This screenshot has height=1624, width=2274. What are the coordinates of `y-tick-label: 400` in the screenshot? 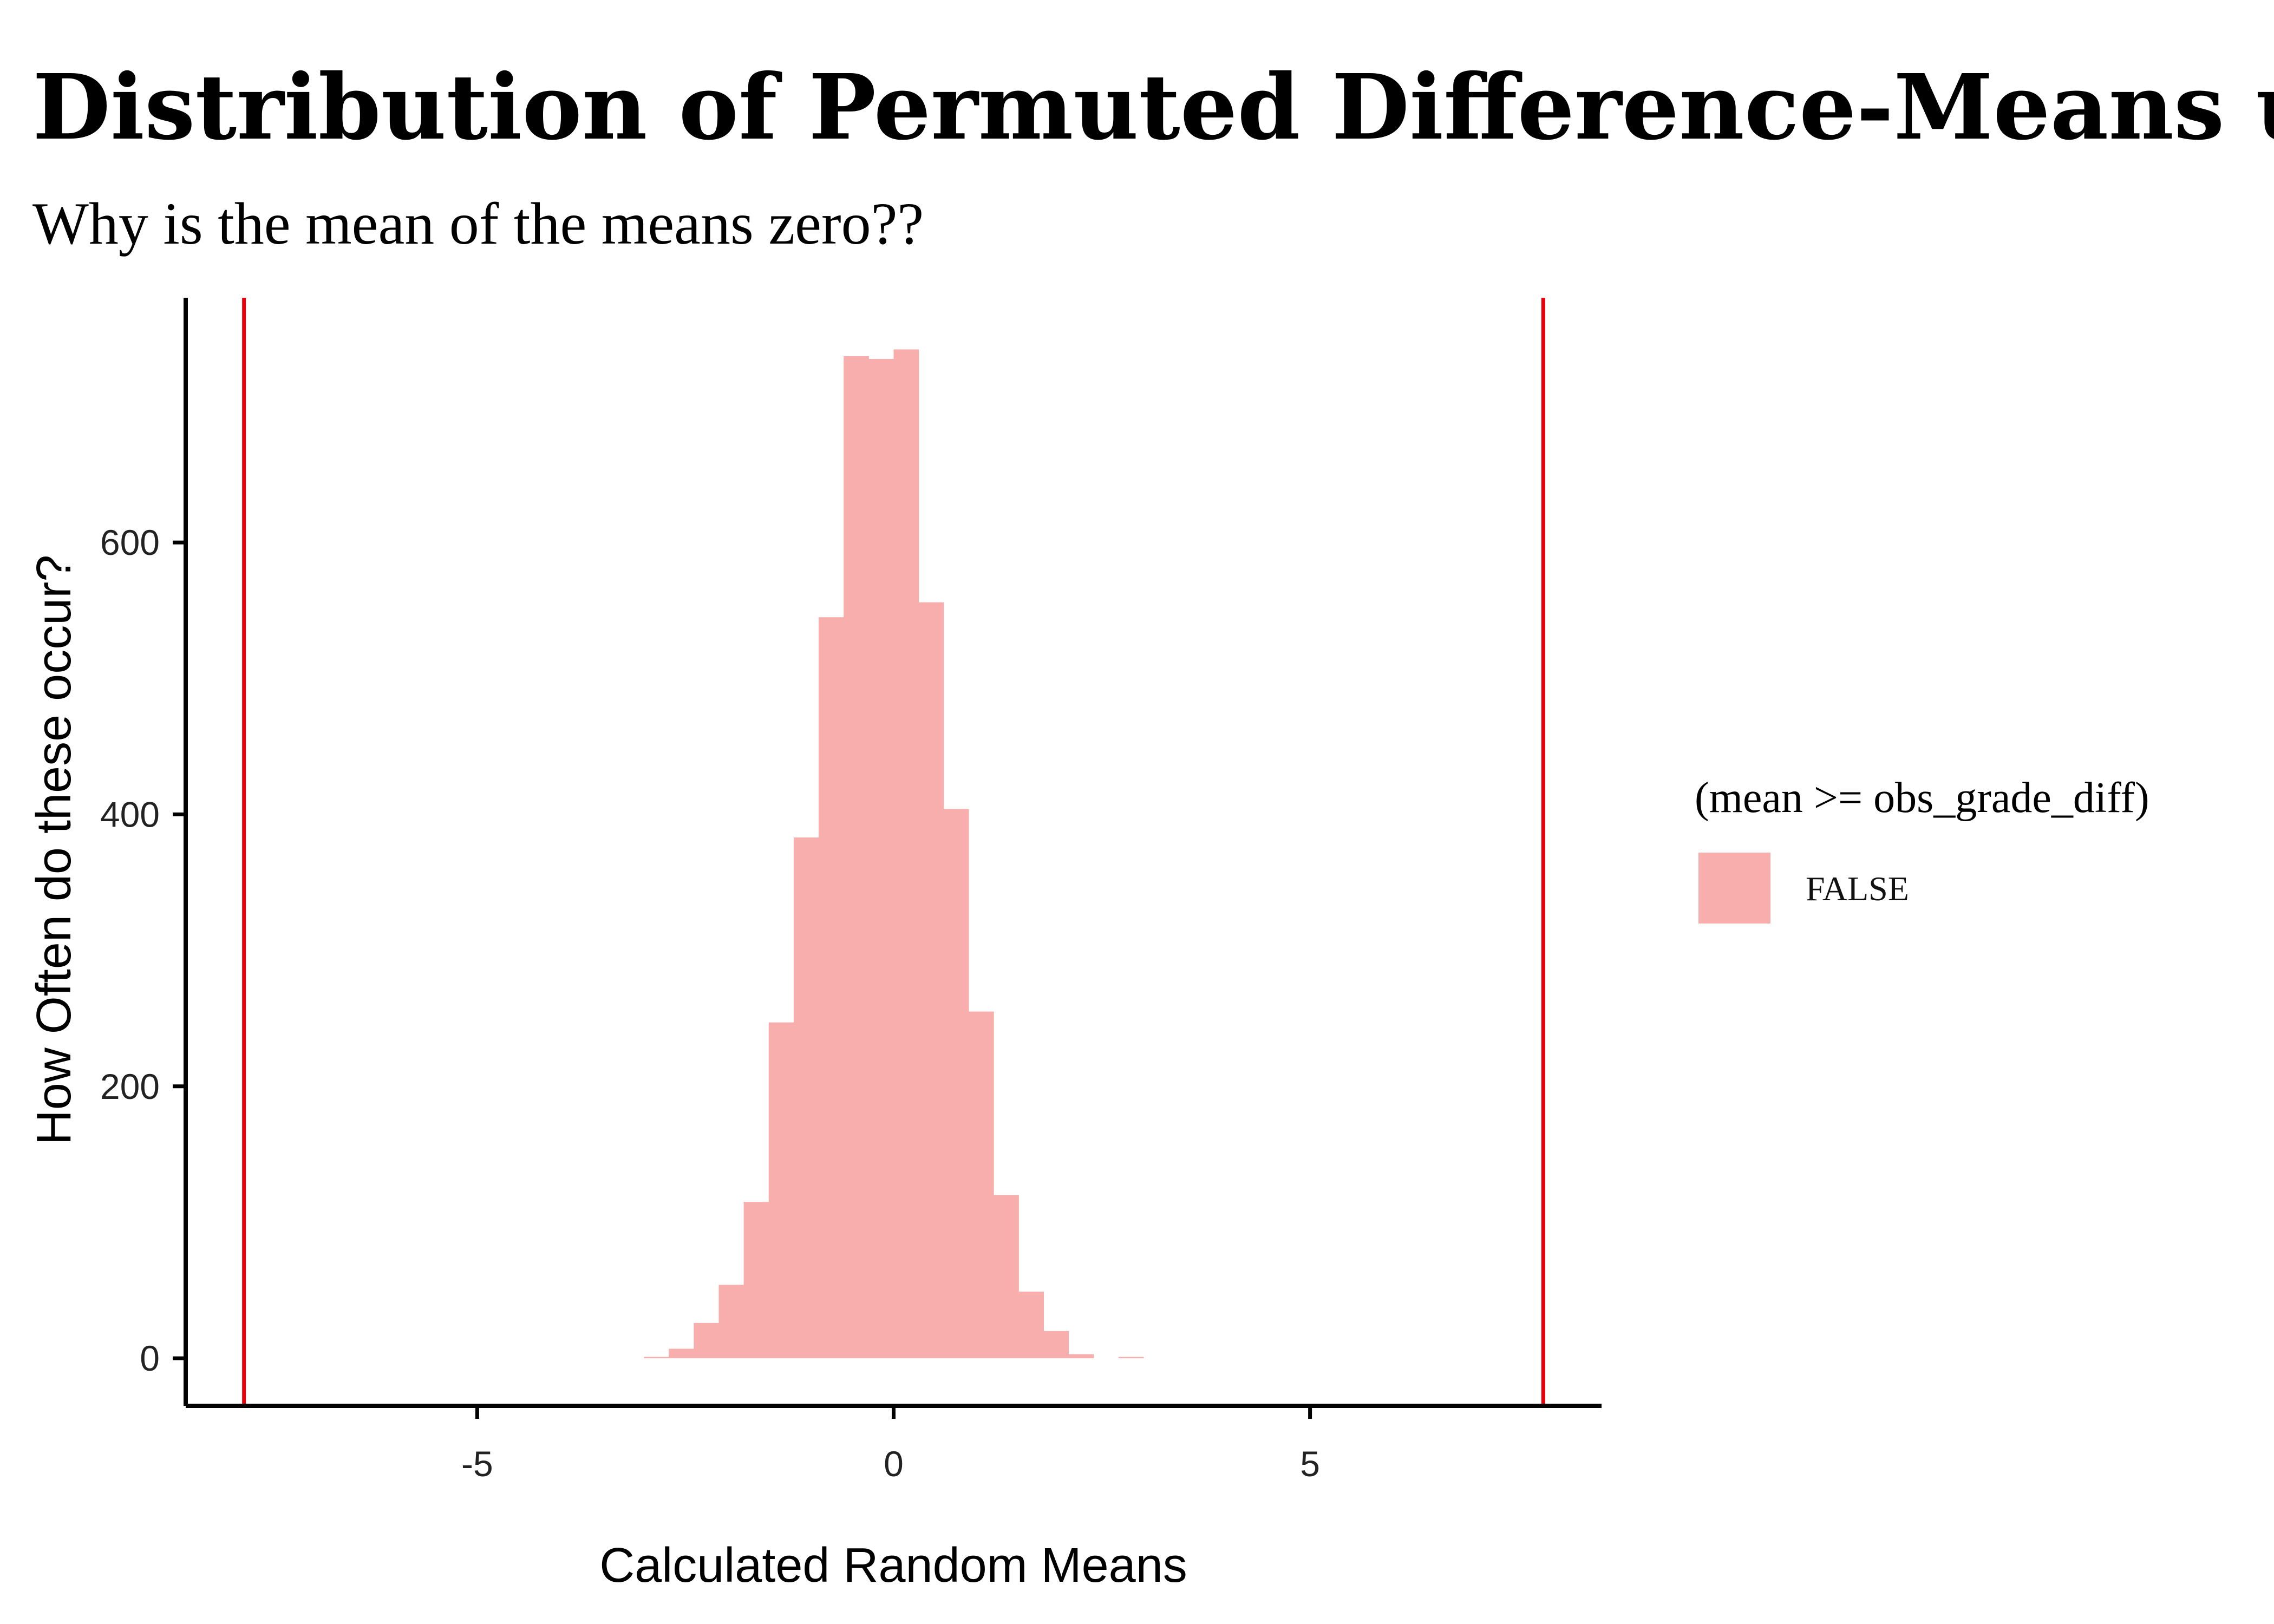 It's located at (130, 814).